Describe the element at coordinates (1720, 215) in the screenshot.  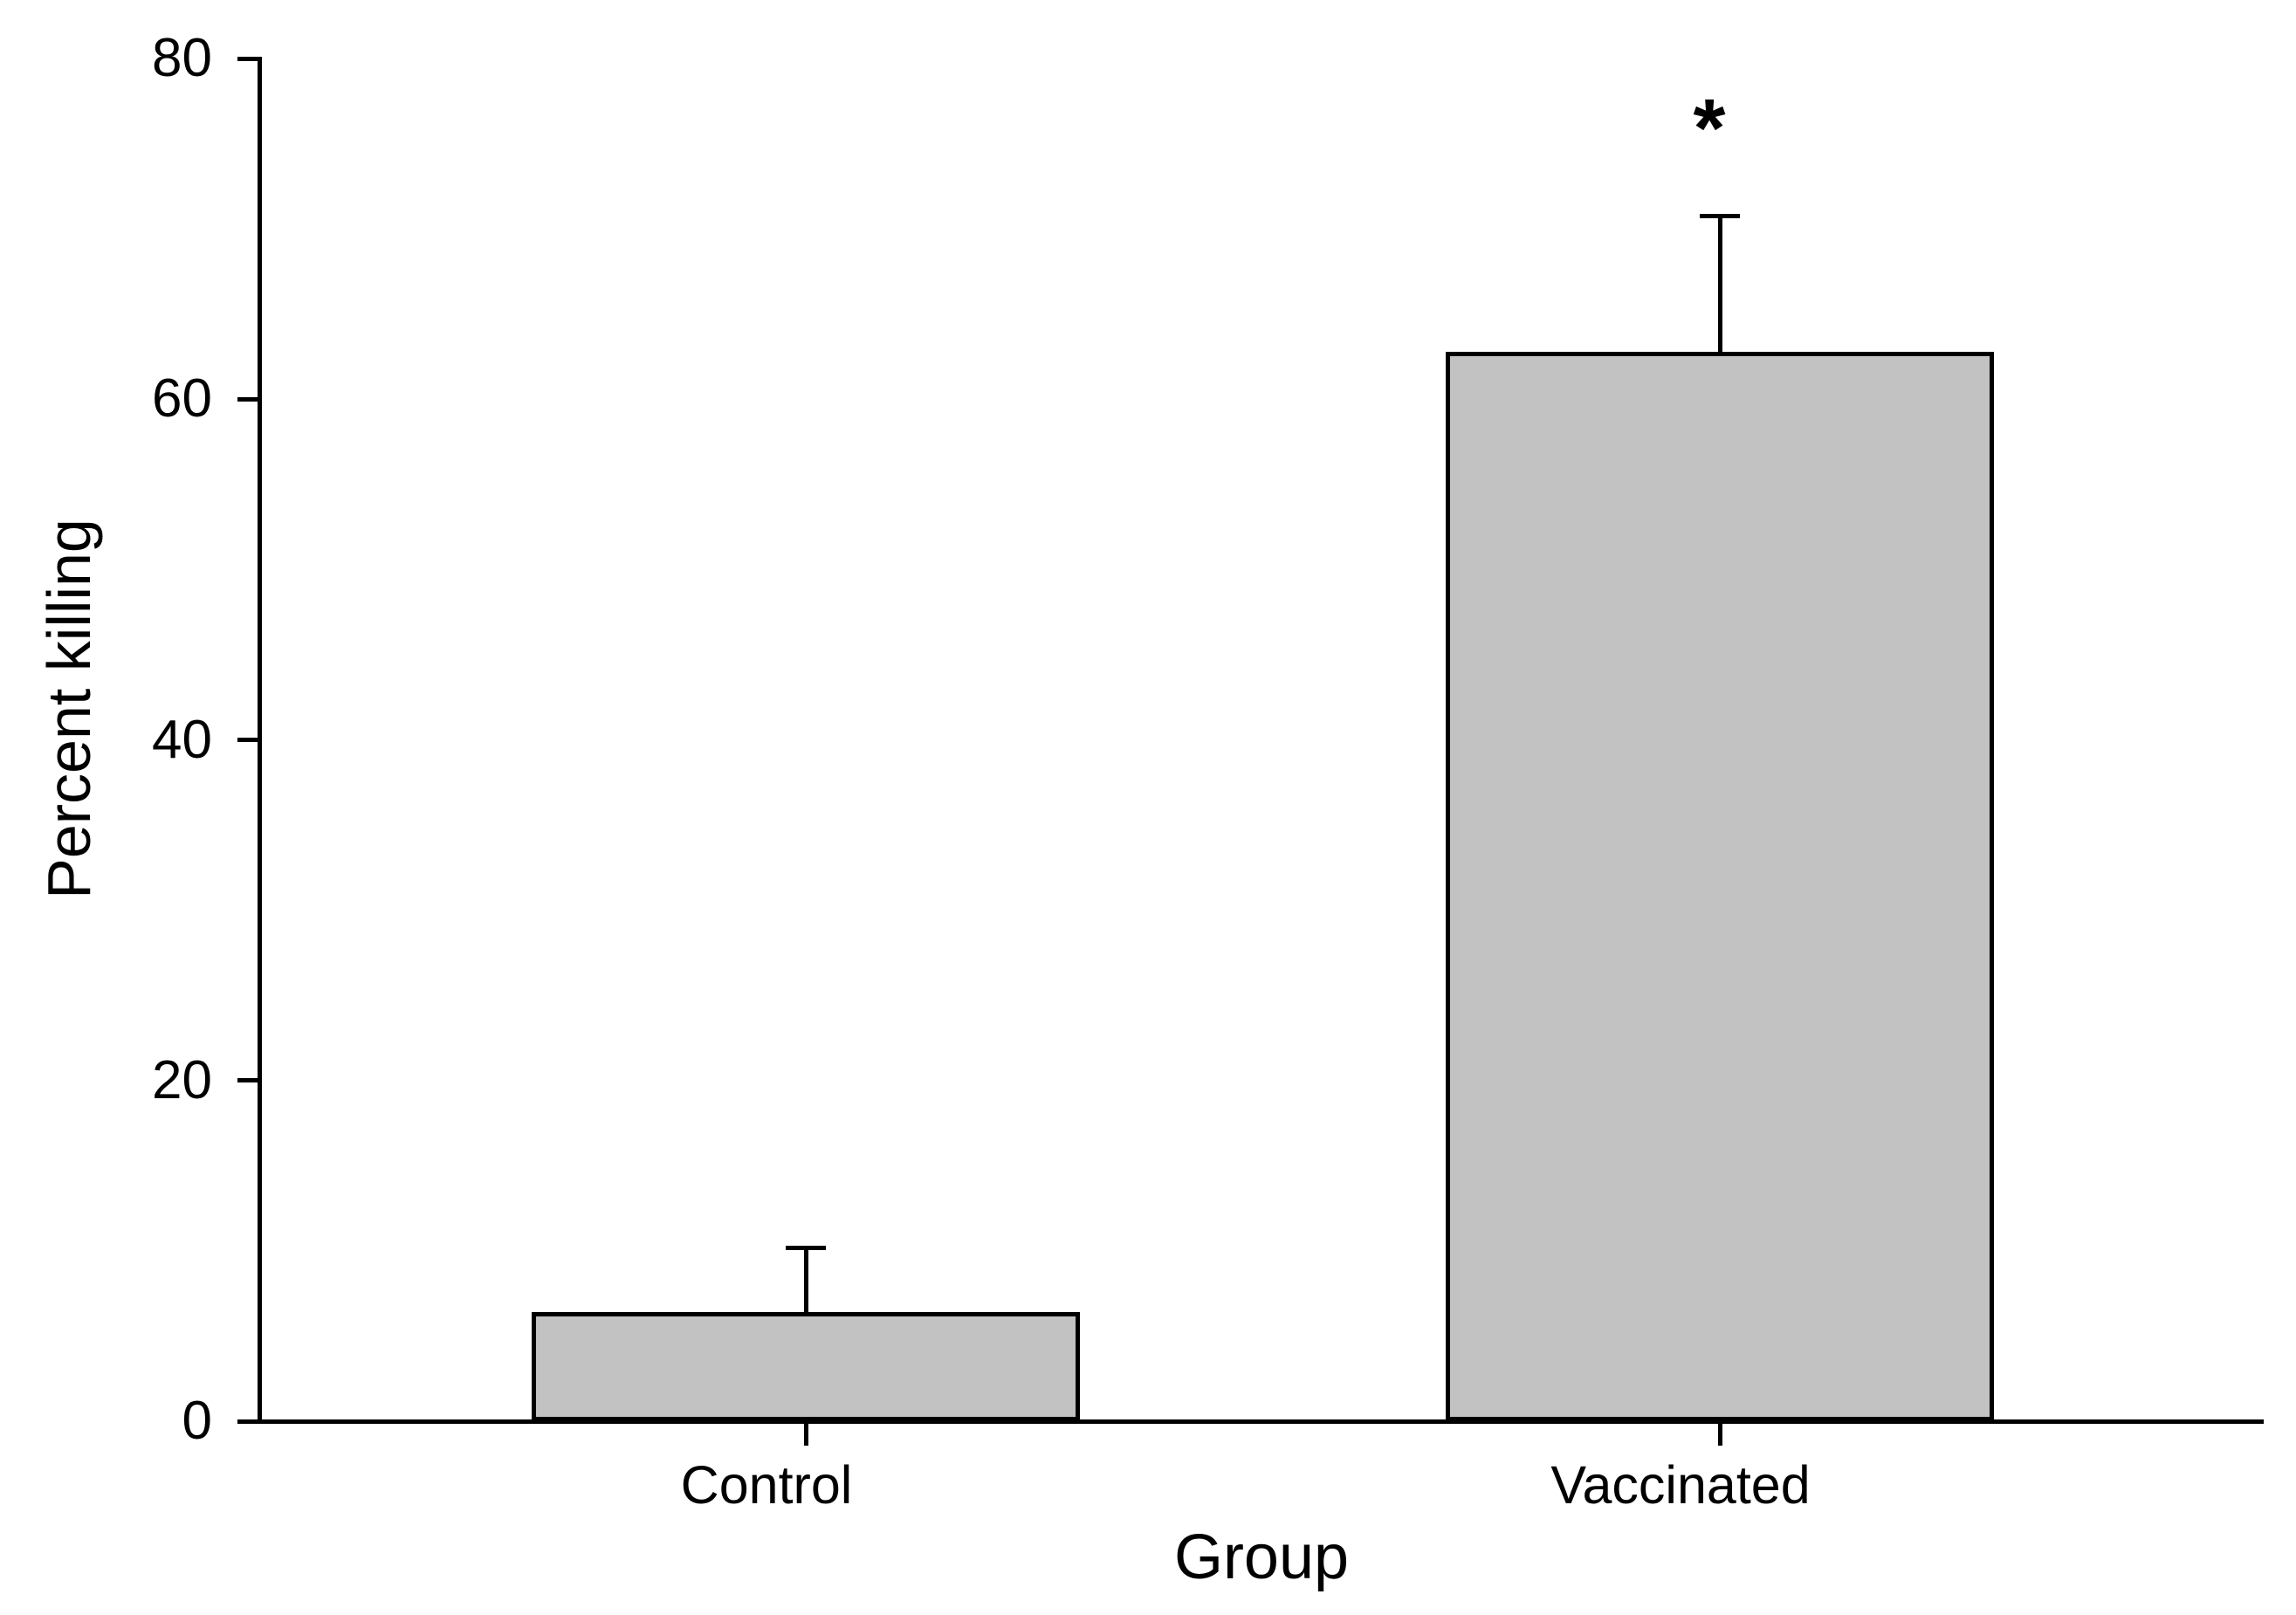
I see `error-bar-cap-vaccinated` at that location.